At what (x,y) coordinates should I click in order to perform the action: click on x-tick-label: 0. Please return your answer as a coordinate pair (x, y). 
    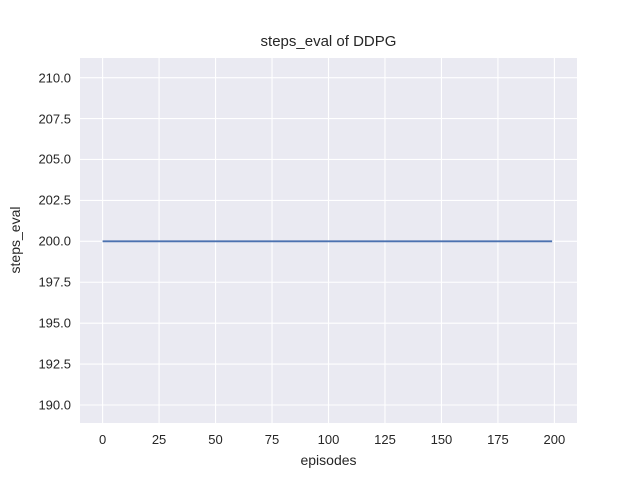
    Looking at the image, I should click on (102, 439).